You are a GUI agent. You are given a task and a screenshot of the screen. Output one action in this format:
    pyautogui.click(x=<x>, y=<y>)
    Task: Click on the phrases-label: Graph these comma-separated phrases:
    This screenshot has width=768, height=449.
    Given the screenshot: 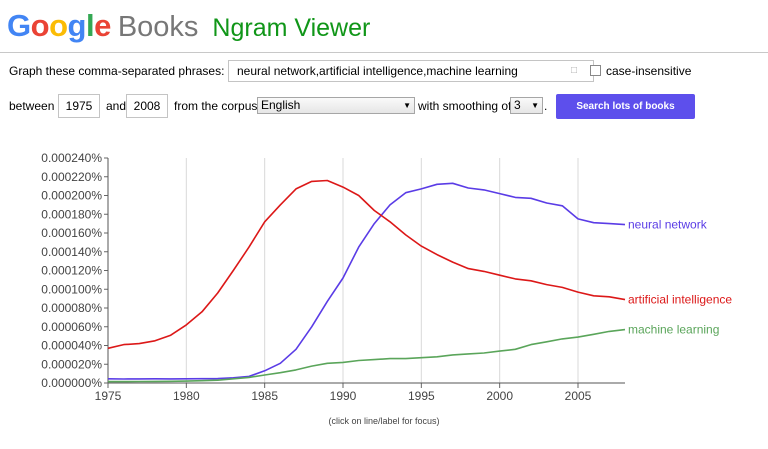 What is the action you would take?
    pyautogui.click(x=117, y=71)
    